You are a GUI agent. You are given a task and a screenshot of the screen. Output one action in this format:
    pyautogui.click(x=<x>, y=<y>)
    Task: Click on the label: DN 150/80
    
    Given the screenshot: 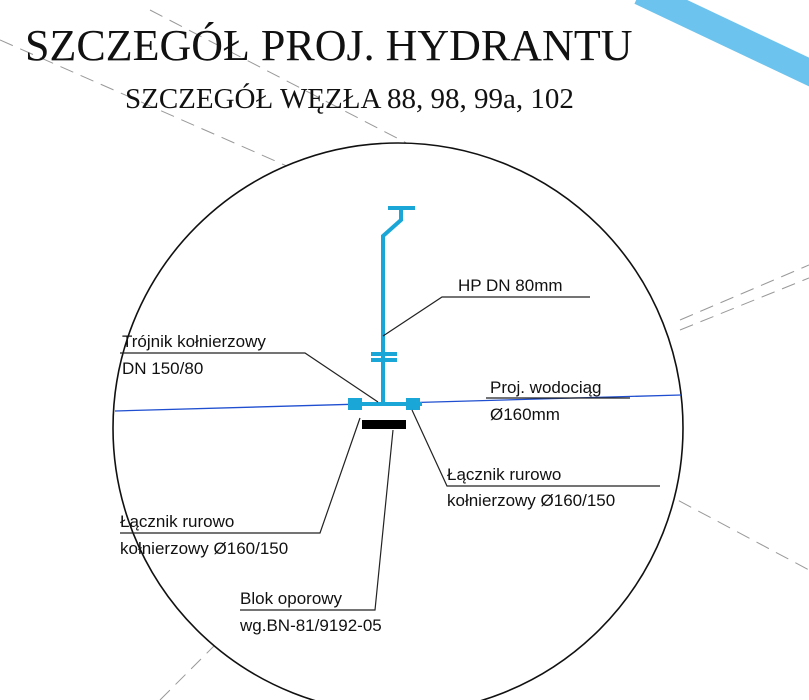 What is the action you would take?
    pyautogui.click(x=162, y=368)
    